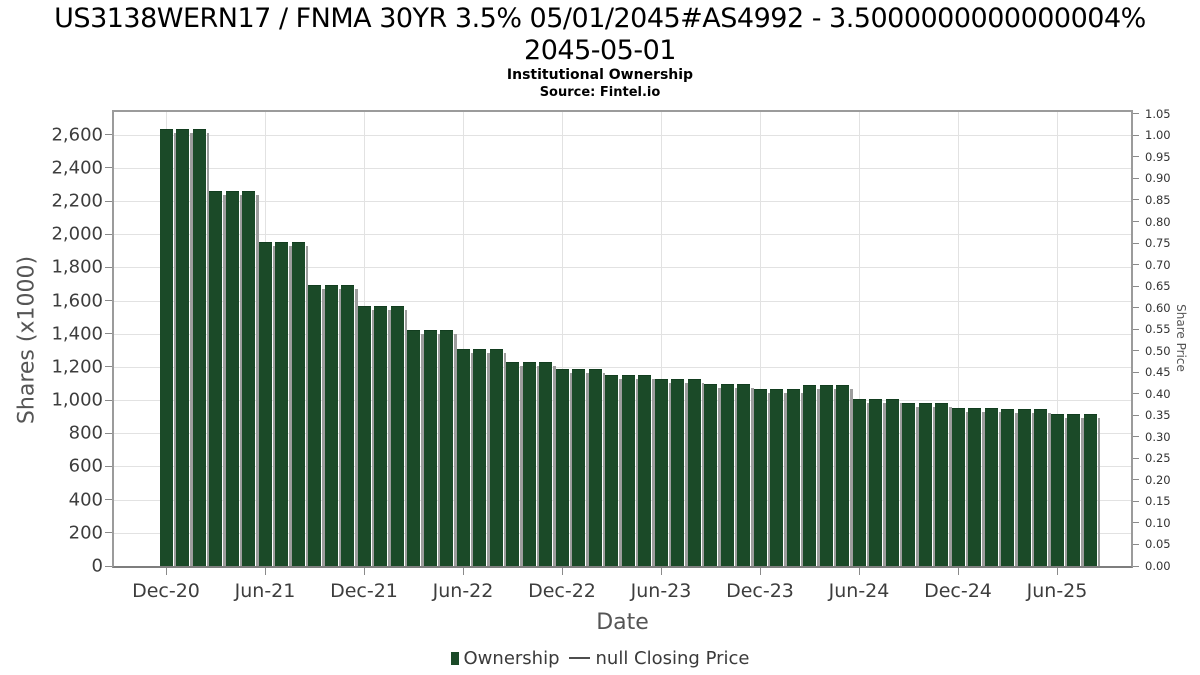  I want to click on x-axis-tick-label: Jun-24, so click(859, 591).